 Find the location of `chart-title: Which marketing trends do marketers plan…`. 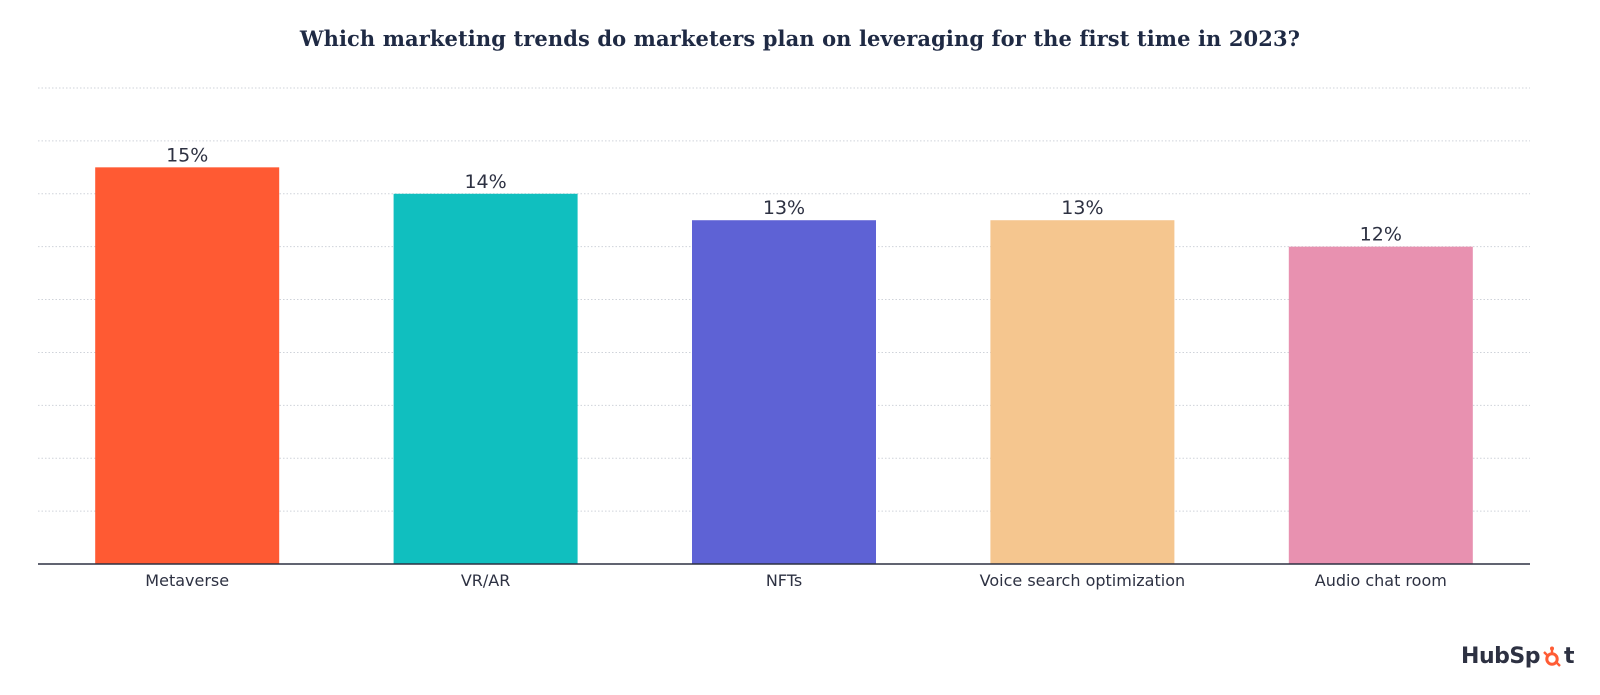

chart-title: Which marketing trends do marketers plan… is located at coordinates (800, 38).